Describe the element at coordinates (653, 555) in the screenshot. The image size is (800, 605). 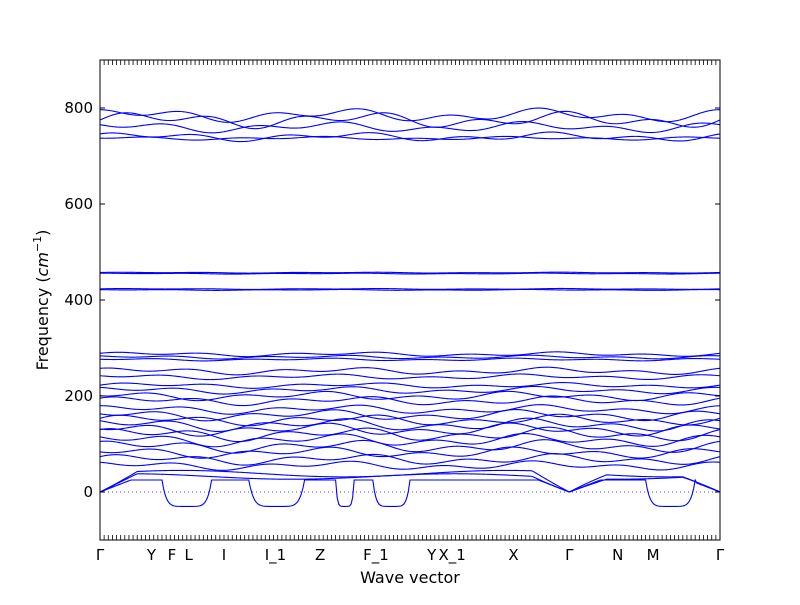
I see `x-tick-label: M` at that location.